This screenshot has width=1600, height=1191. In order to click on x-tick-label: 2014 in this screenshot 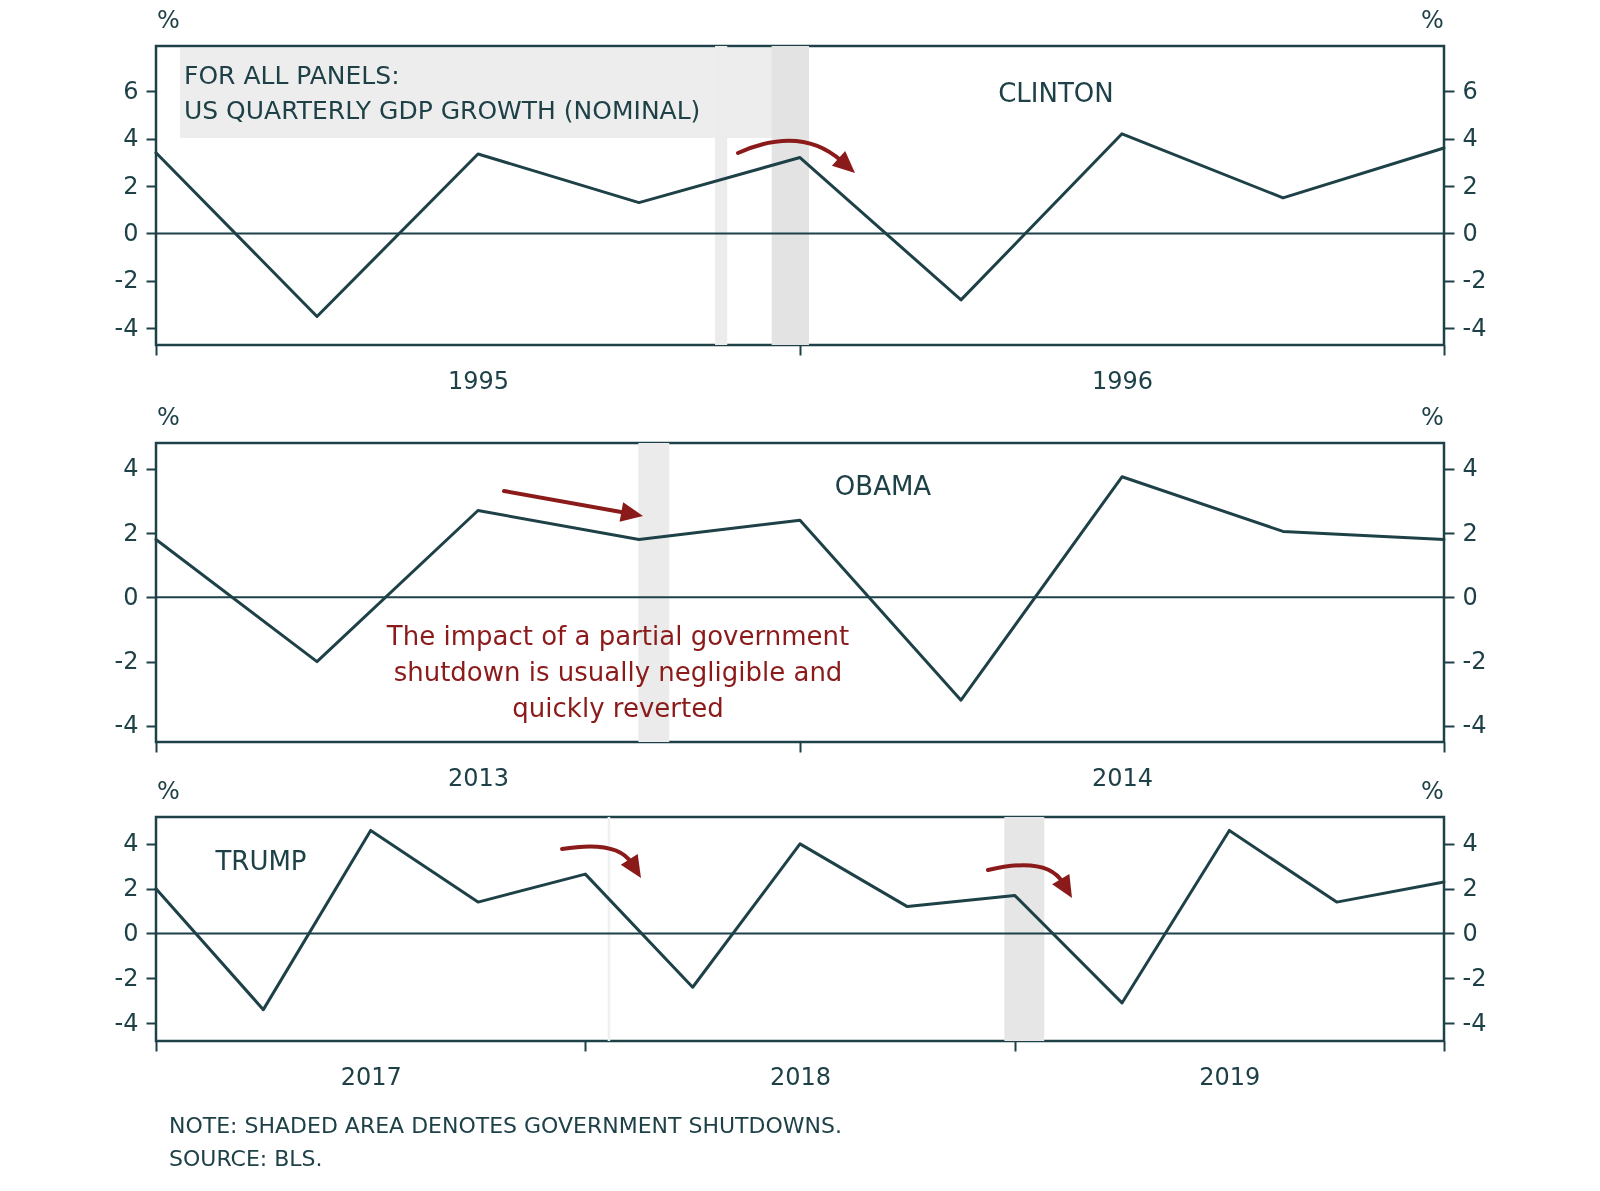, I will do `click(1122, 777)`.